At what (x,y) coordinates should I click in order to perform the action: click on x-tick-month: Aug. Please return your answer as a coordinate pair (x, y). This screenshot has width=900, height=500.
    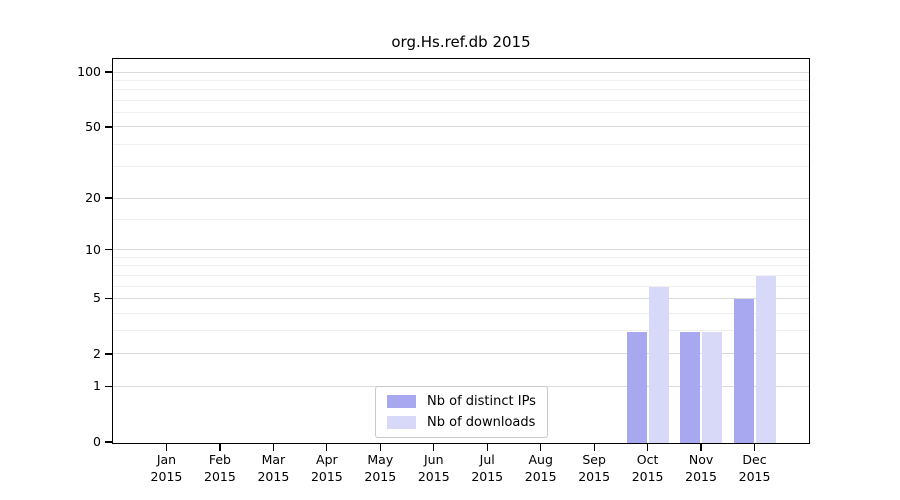
    Looking at the image, I should click on (540, 459).